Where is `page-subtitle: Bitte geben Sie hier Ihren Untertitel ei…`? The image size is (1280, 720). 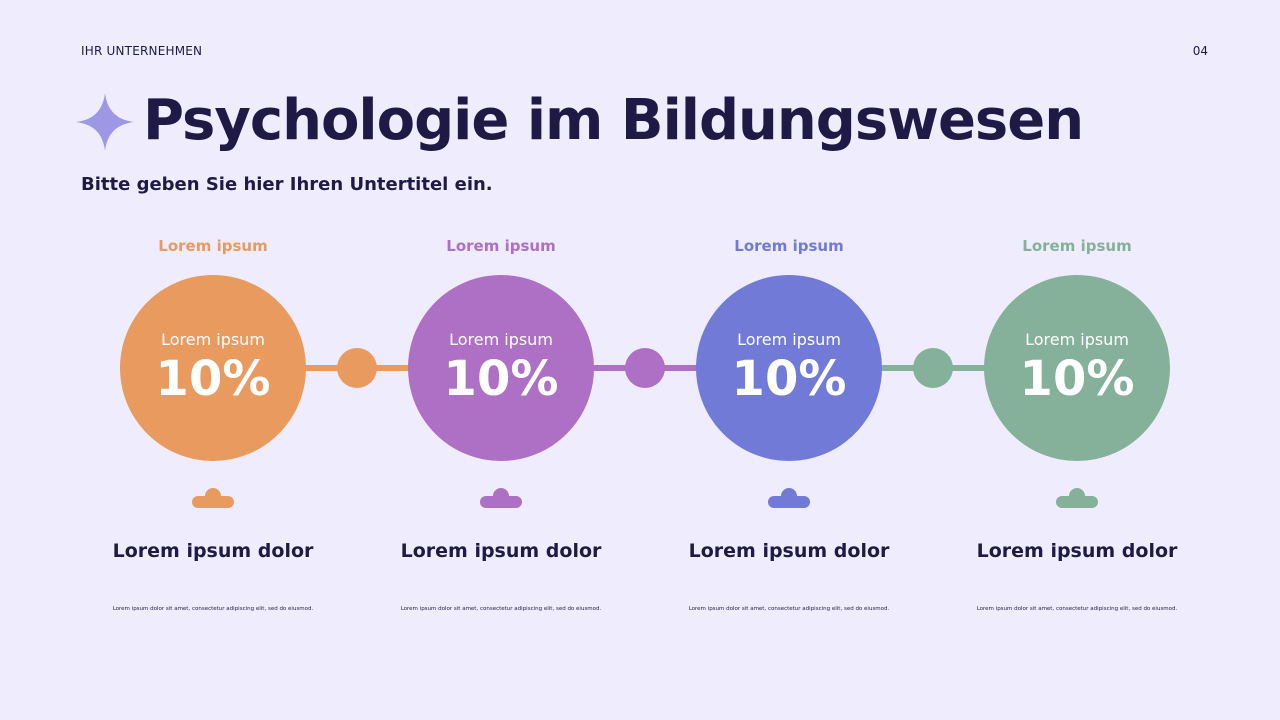
page-subtitle: Bitte geben Sie hier Ihren Untertitel ei… is located at coordinates (287, 184).